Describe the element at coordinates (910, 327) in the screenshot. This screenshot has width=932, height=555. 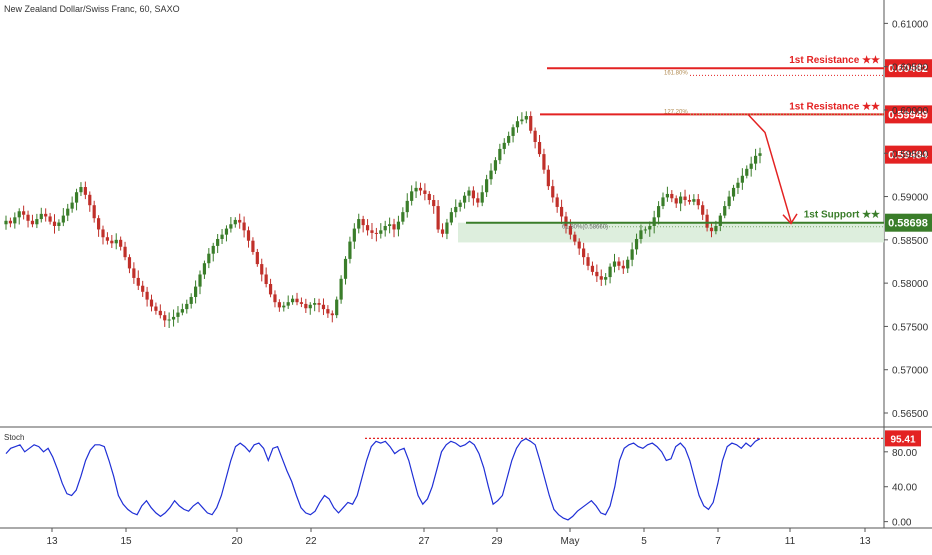
I see `price-tick-label: 0.57500` at that location.